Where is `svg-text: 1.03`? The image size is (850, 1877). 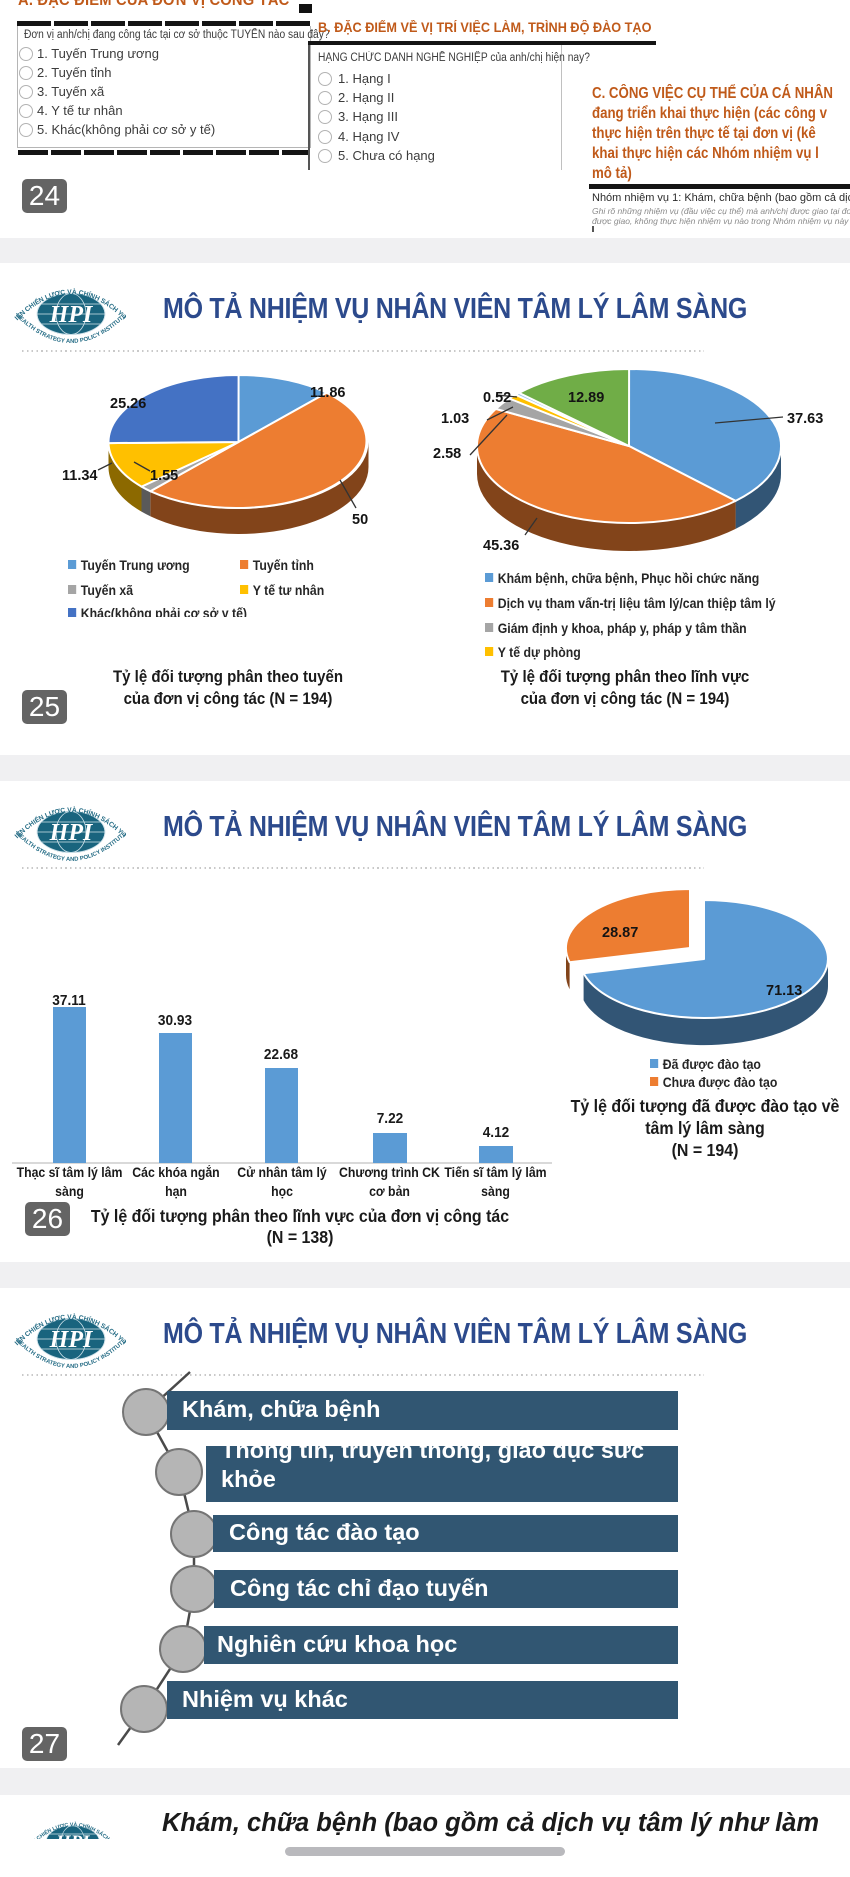 svg-text: 1.03 is located at coordinates (455, 419).